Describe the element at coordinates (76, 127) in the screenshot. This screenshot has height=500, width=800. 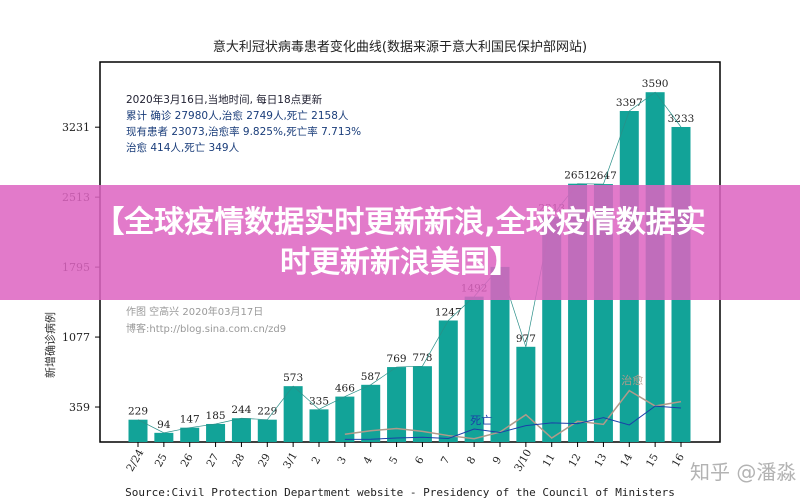
I see `y-tick-label: 3231` at that location.